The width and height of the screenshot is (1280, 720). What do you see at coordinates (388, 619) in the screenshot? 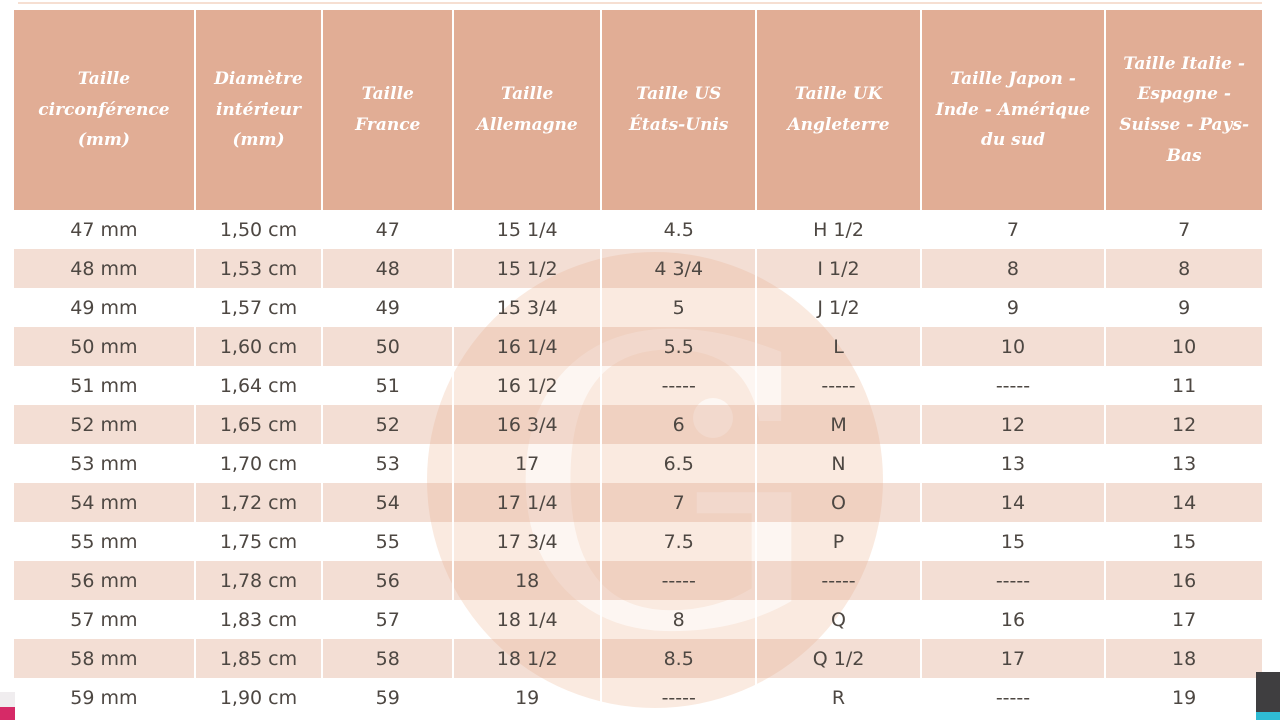
I see `table-cell: 57` at bounding box center [388, 619].